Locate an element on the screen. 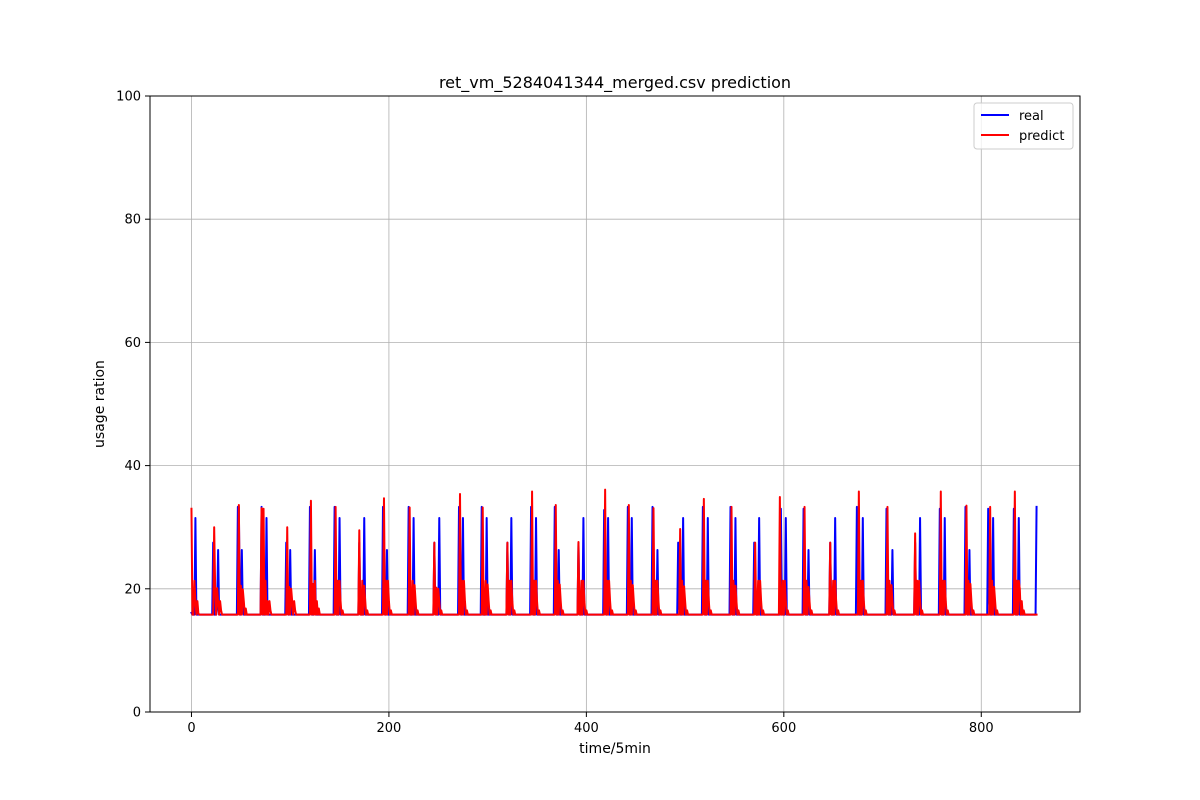 This screenshot has width=1200, height=800. series-lines is located at coordinates (614, 552).